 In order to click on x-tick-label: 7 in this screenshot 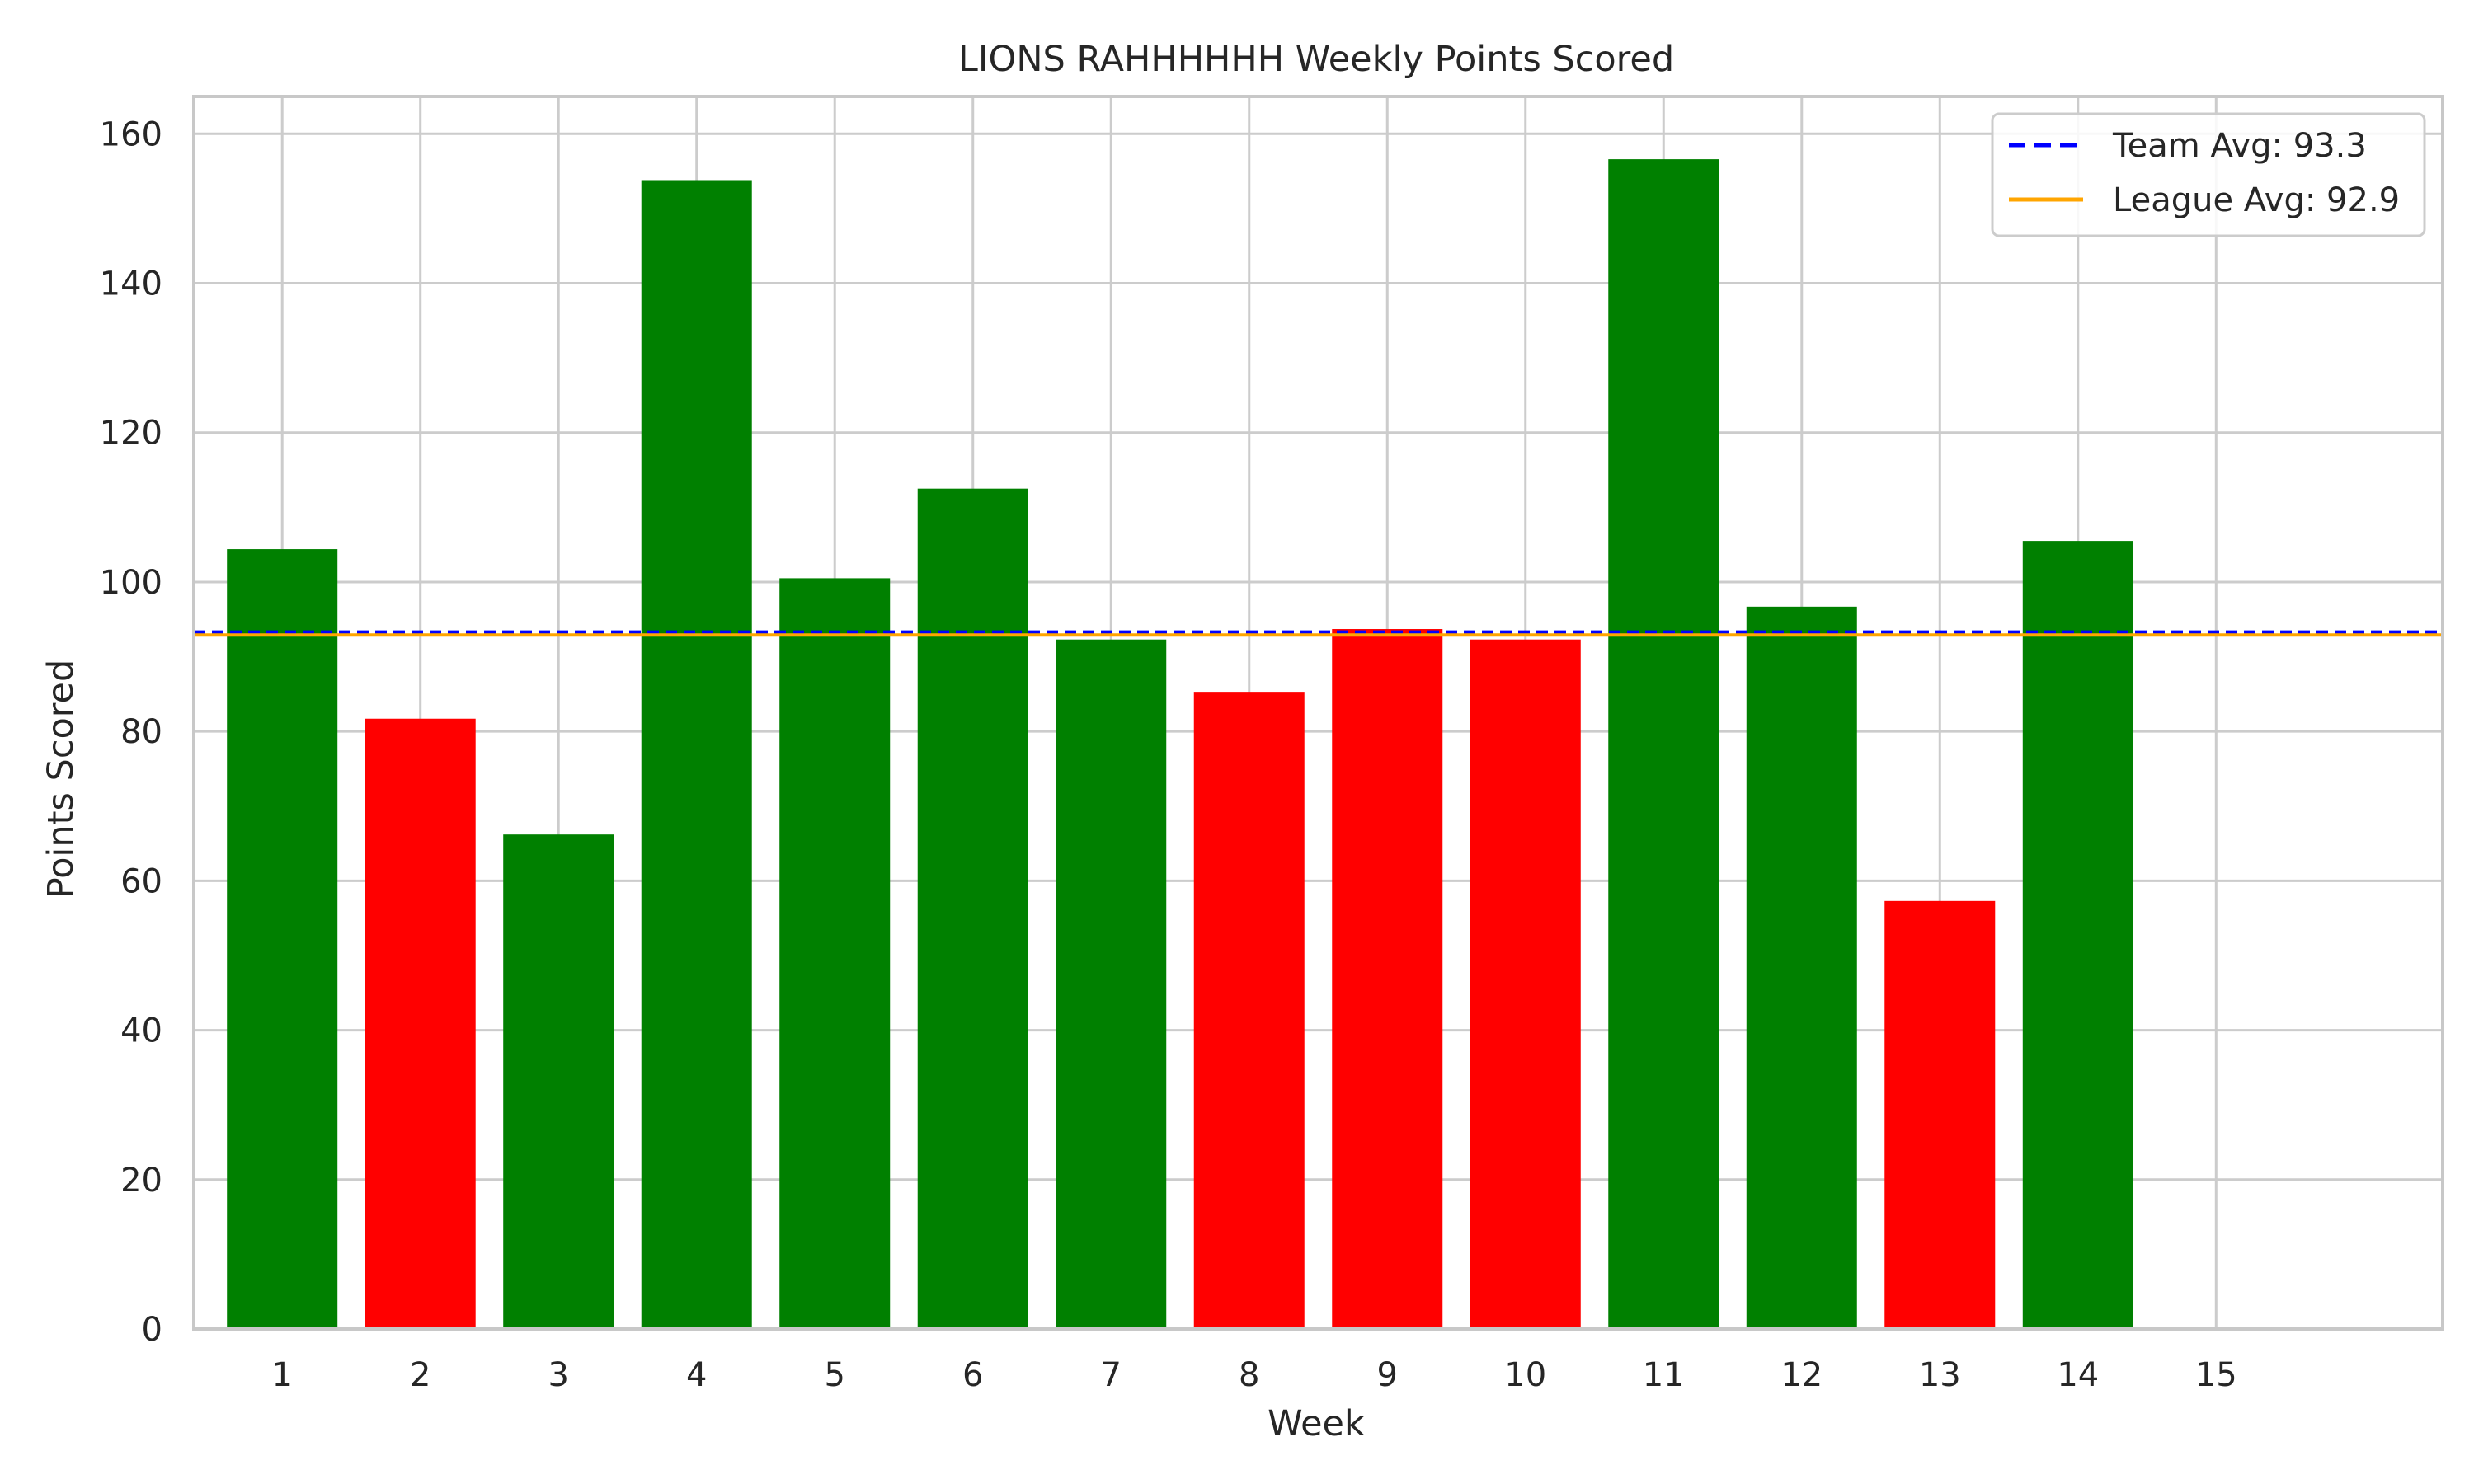, I will do `click(1111, 1375)`.